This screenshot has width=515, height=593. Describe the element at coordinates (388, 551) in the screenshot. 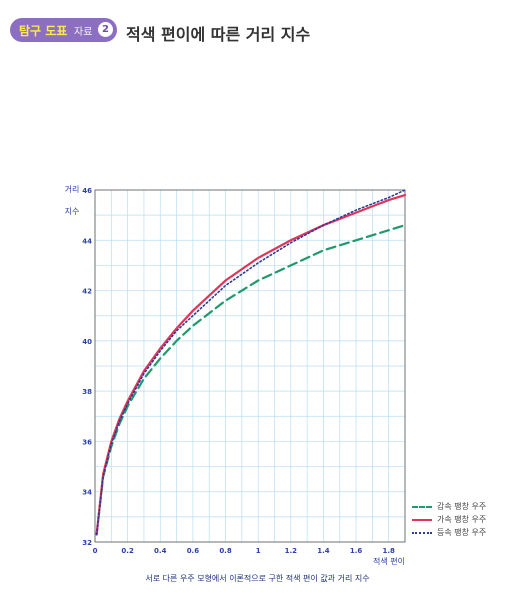

I see `x-tick-label: 1.8` at that location.